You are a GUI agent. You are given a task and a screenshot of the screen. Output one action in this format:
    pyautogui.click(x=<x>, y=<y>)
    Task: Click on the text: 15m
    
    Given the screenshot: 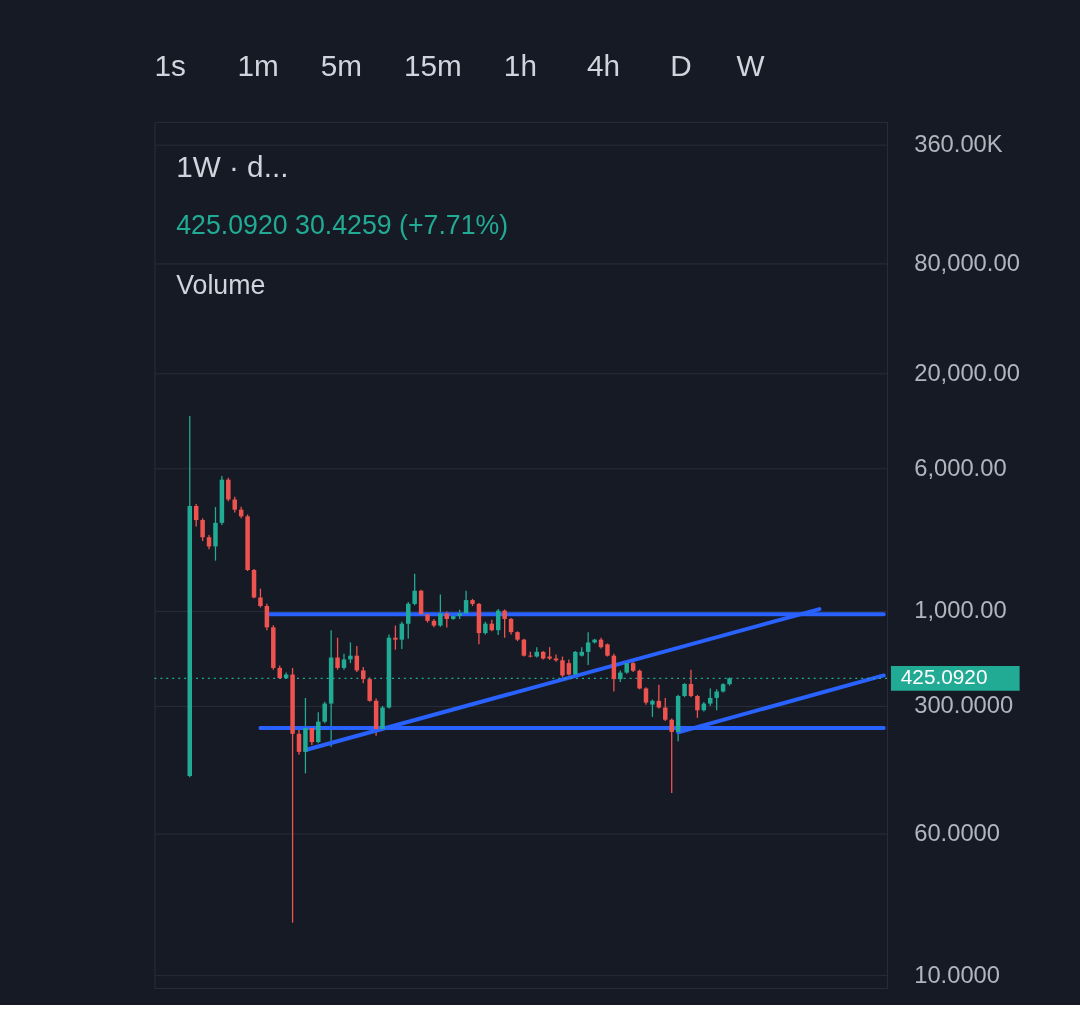 What is the action you would take?
    pyautogui.click(x=432, y=66)
    